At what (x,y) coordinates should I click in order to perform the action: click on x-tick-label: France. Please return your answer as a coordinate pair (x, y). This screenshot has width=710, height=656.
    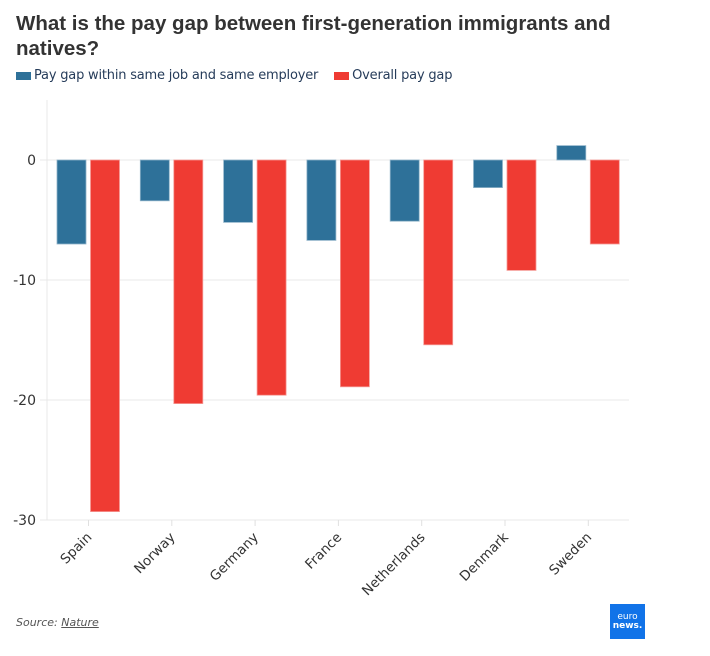
    Looking at the image, I should click on (323, 551).